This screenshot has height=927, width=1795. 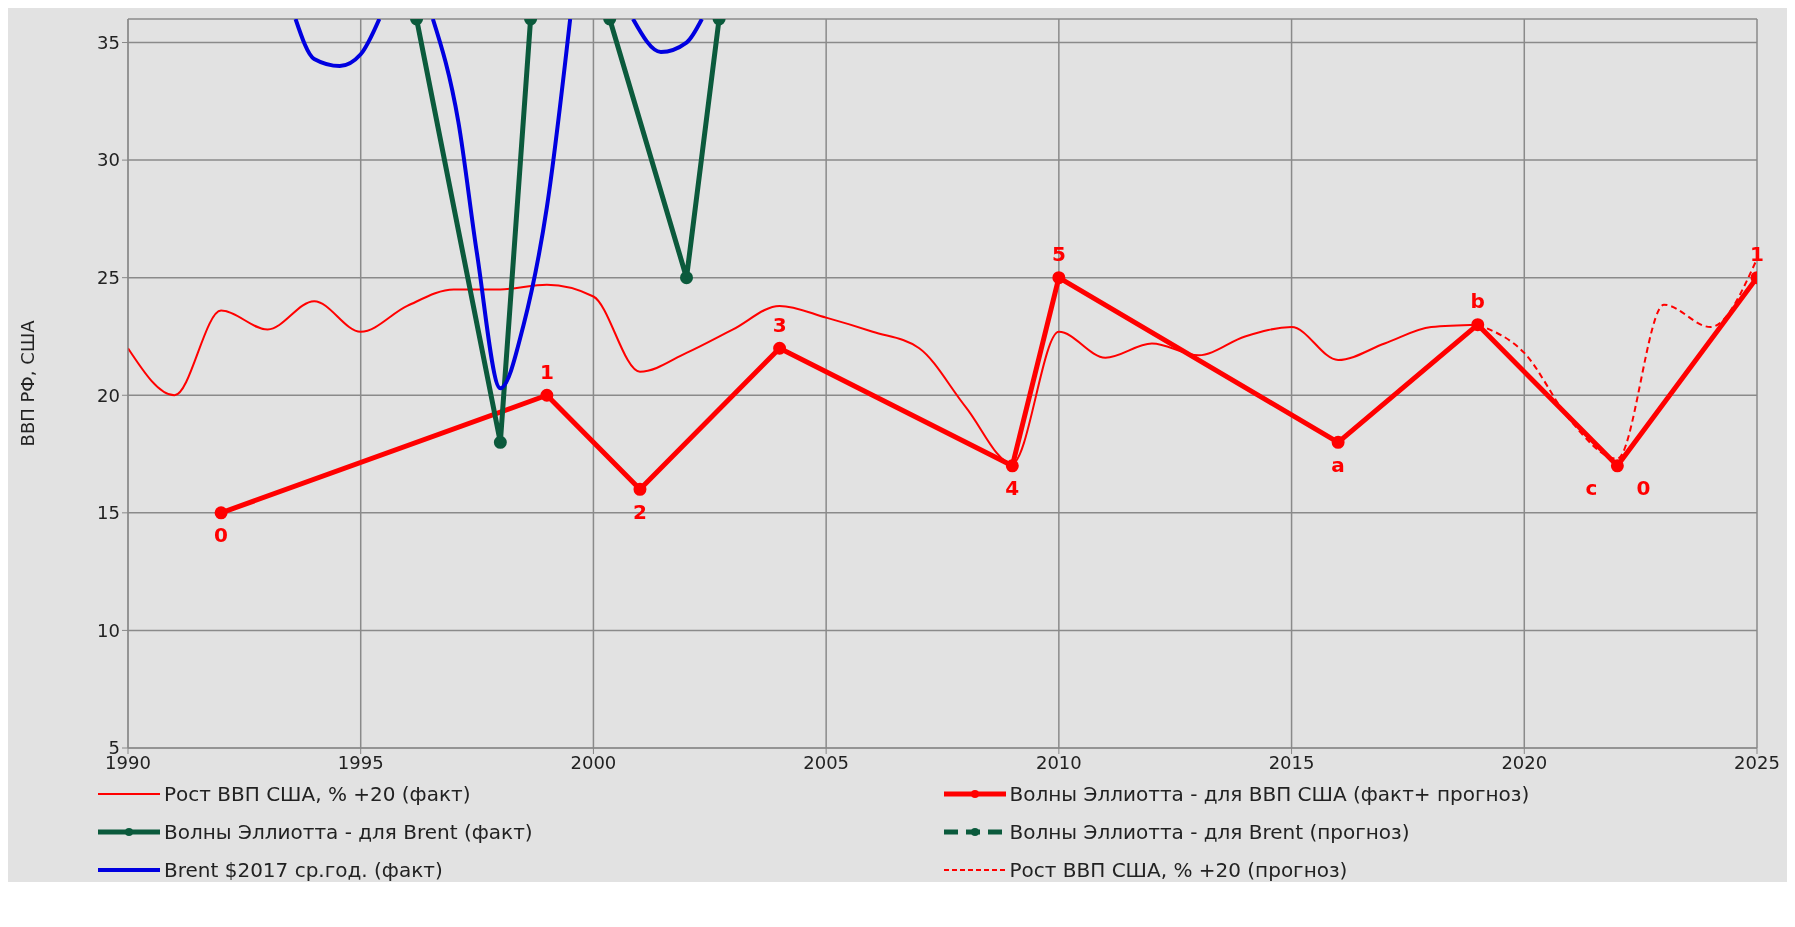 What do you see at coordinates (108, 513) in the screenshot?
I see `y-tick-label: 15` at bounding box center [108, 513].